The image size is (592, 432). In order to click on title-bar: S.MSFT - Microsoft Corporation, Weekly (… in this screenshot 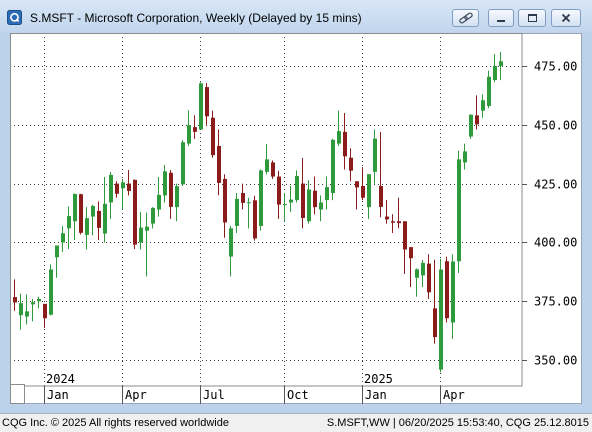, I will do `click(296, 16)`.